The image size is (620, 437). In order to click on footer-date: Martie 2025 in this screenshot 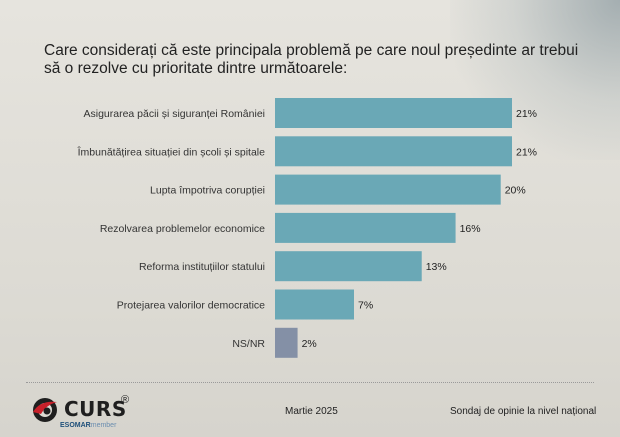, I will do `click(311, 411)`.